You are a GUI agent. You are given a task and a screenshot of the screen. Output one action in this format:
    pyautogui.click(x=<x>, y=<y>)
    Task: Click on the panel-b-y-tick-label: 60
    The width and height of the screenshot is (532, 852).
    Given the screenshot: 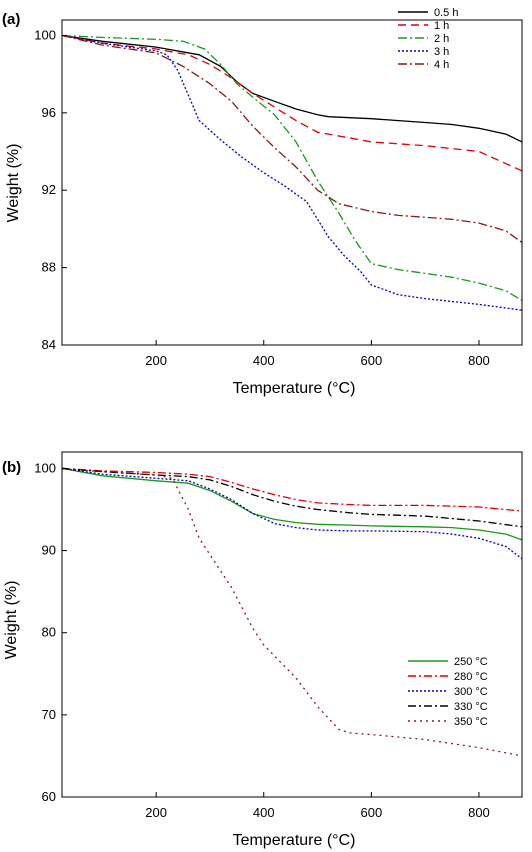 What is the action you would take?
    pyautogui.click(x=49, y=796)
    